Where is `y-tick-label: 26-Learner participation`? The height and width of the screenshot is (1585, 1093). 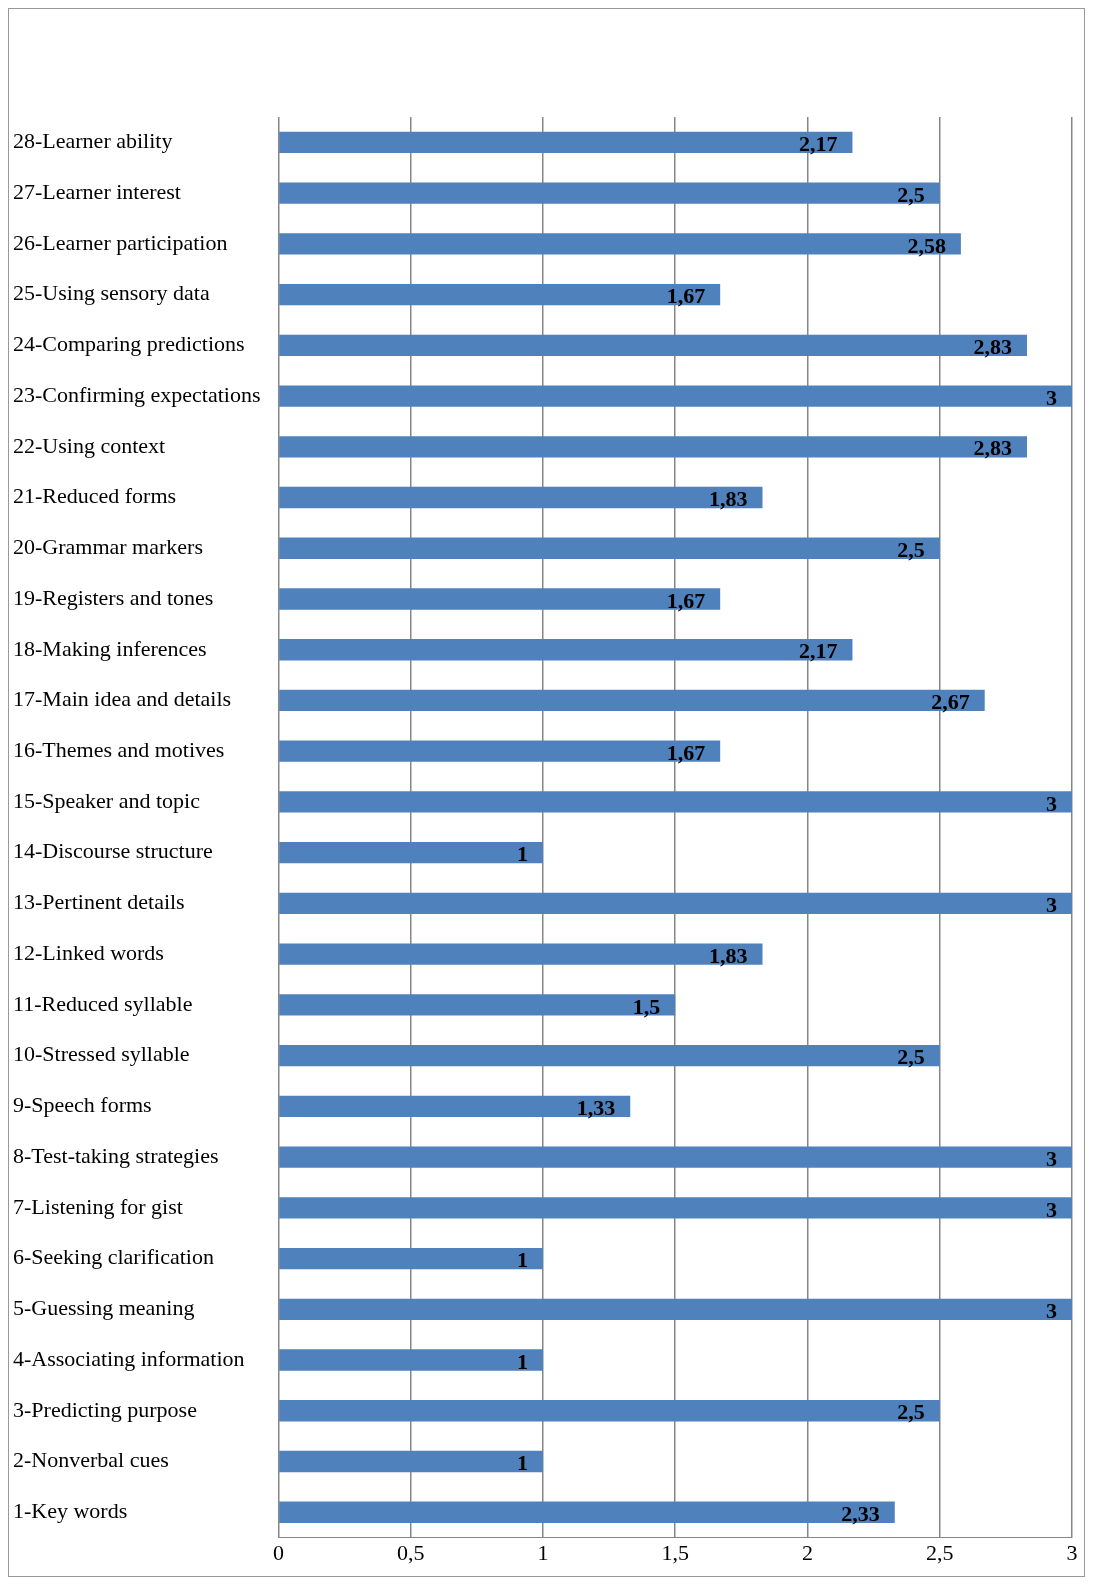
y-tick-label: 26-Learner participation is located at coordinates (120, 242).